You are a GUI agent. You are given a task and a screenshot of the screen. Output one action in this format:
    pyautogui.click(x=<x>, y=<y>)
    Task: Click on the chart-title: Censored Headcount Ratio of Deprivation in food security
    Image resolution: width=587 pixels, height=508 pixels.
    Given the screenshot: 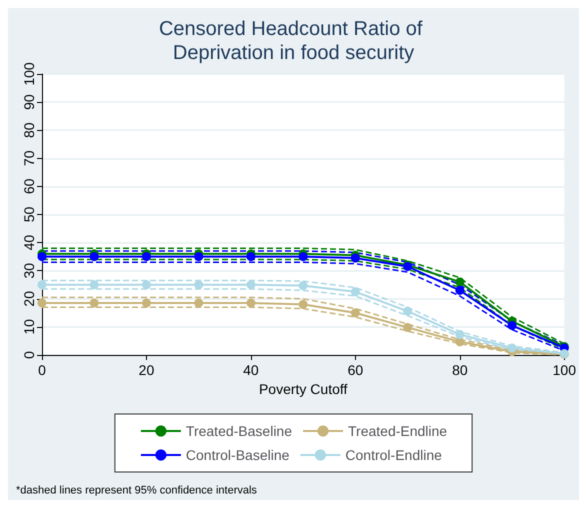 What is the action you would take?
    pyautogui.click(x=293, y=41)
    